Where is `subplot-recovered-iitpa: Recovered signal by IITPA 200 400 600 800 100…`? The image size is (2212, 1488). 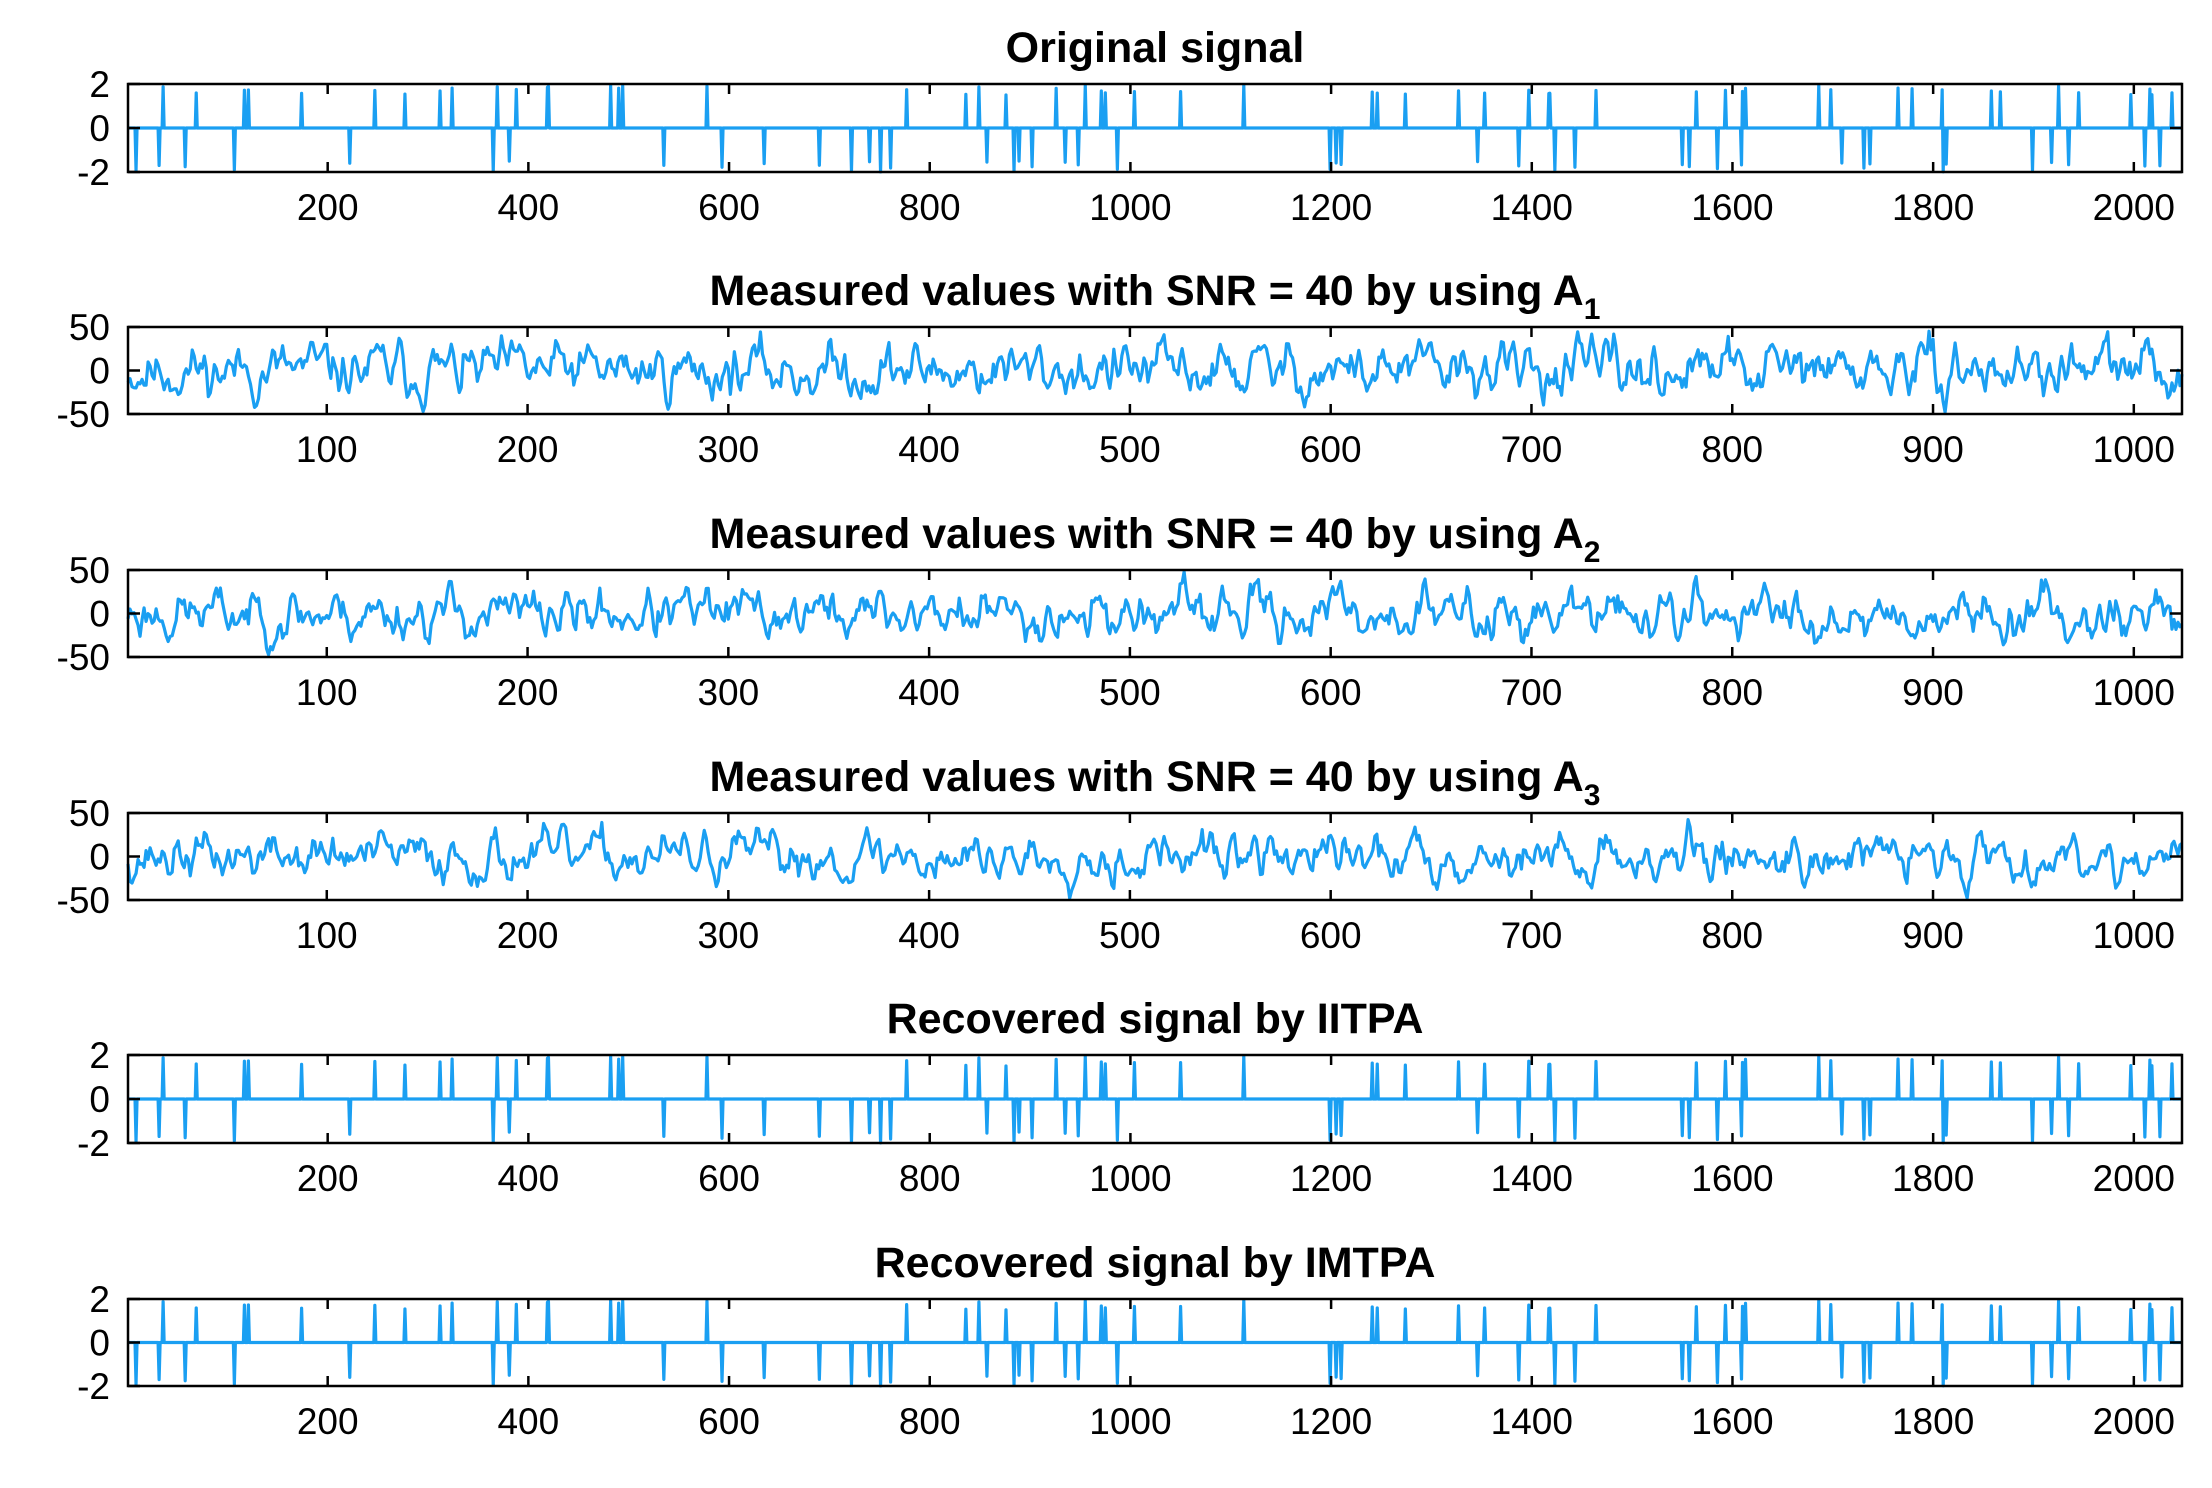
subplot-recovered-iitpa: Recovered signal by IITPA 200 400 600 800 100… is located at coordinates (1130, 1097).